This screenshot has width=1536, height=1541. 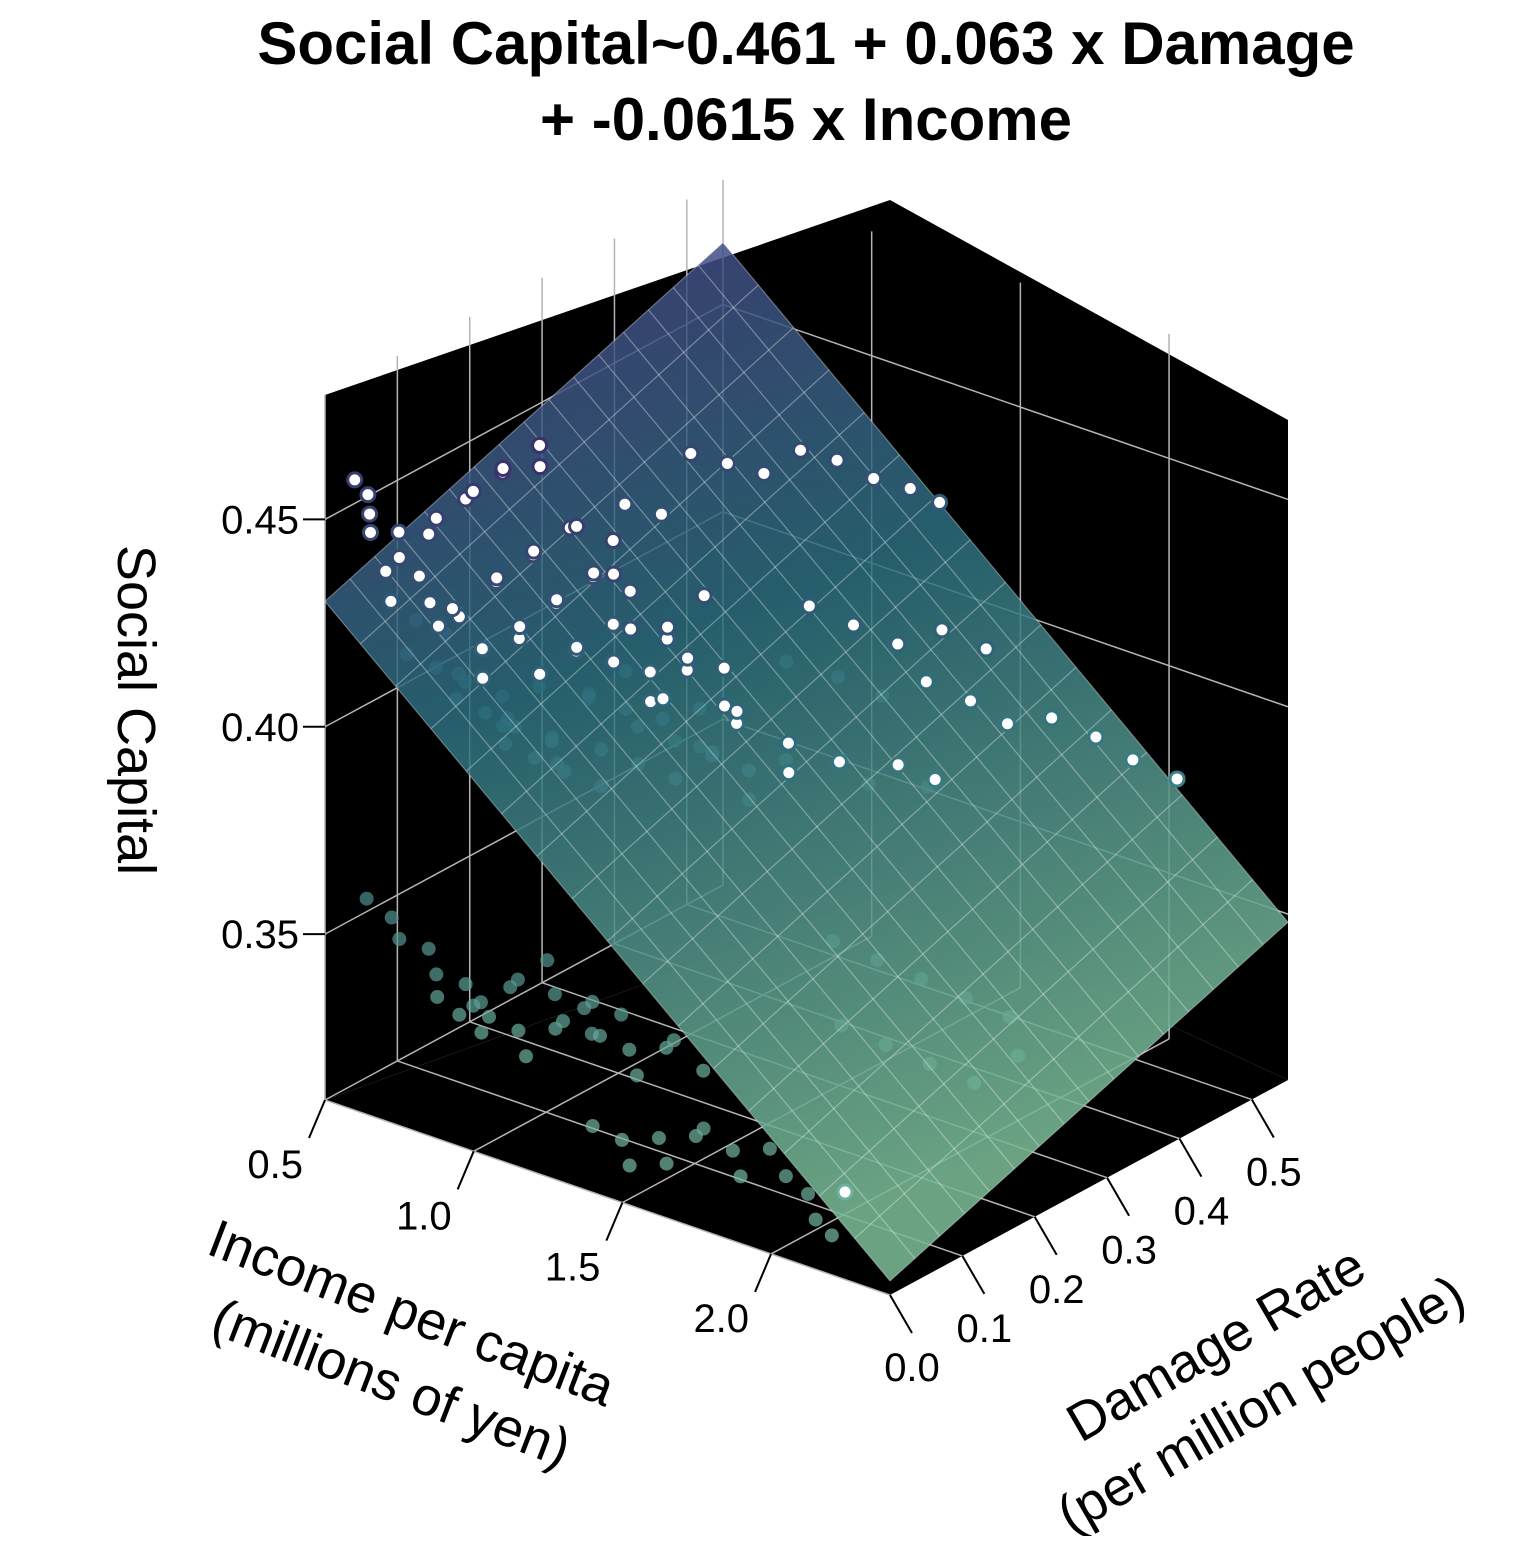 I want to click on y-tick-label-5: 0.5, so click(x=1274, y=1173).